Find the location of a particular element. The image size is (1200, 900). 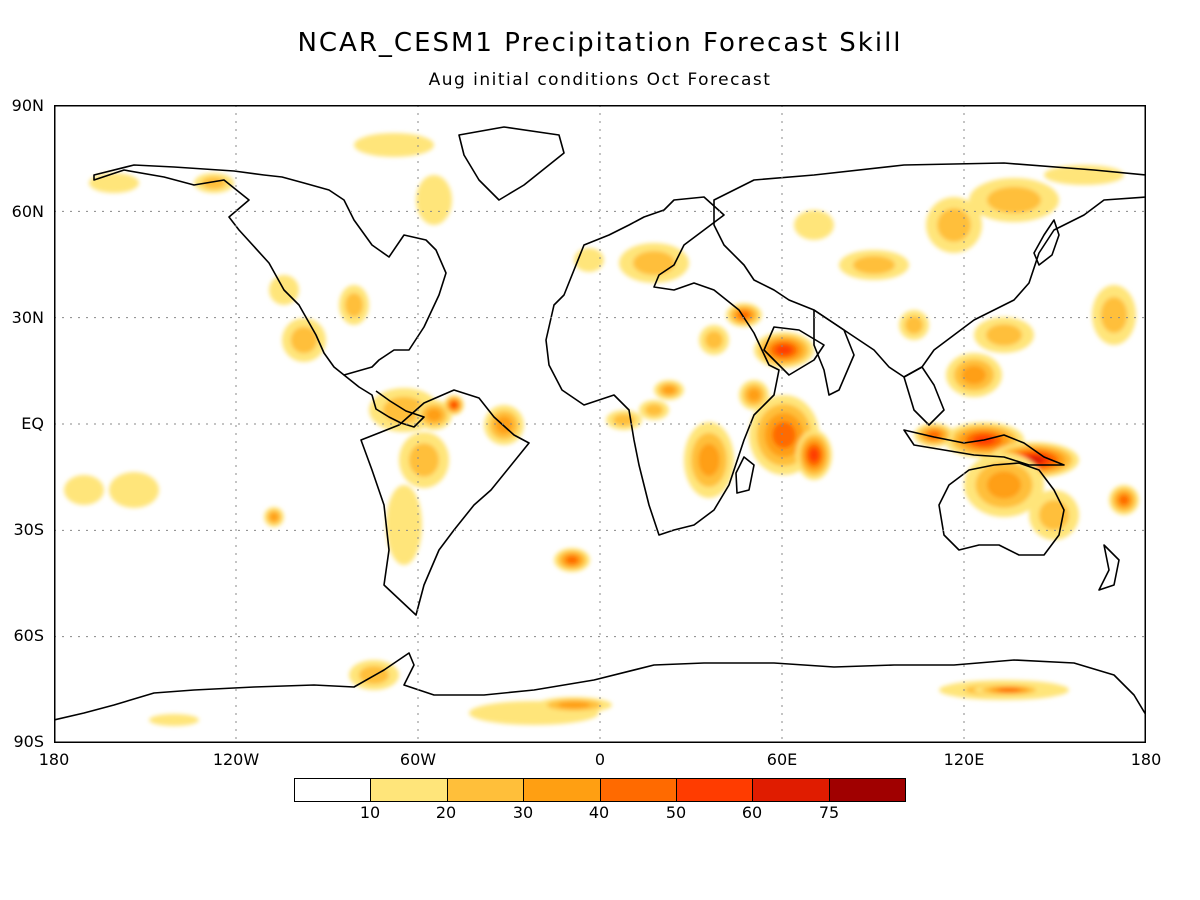

lat-label-eq: EQ is located at coordinates (32, 423).